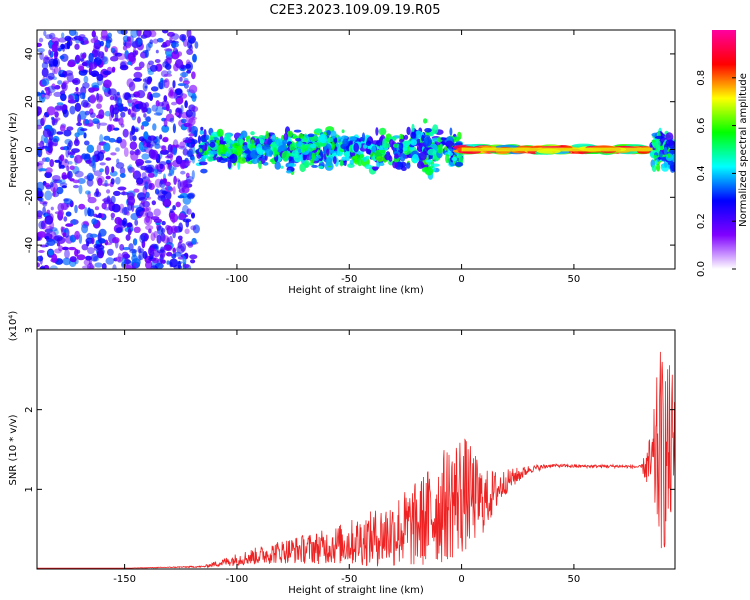 The width and height of the screenshot is (750, 600). What do you see at coordinates (29, 489) in the screenshot?
I see `y-tick-label: 1` at bounding box center [29, 489].